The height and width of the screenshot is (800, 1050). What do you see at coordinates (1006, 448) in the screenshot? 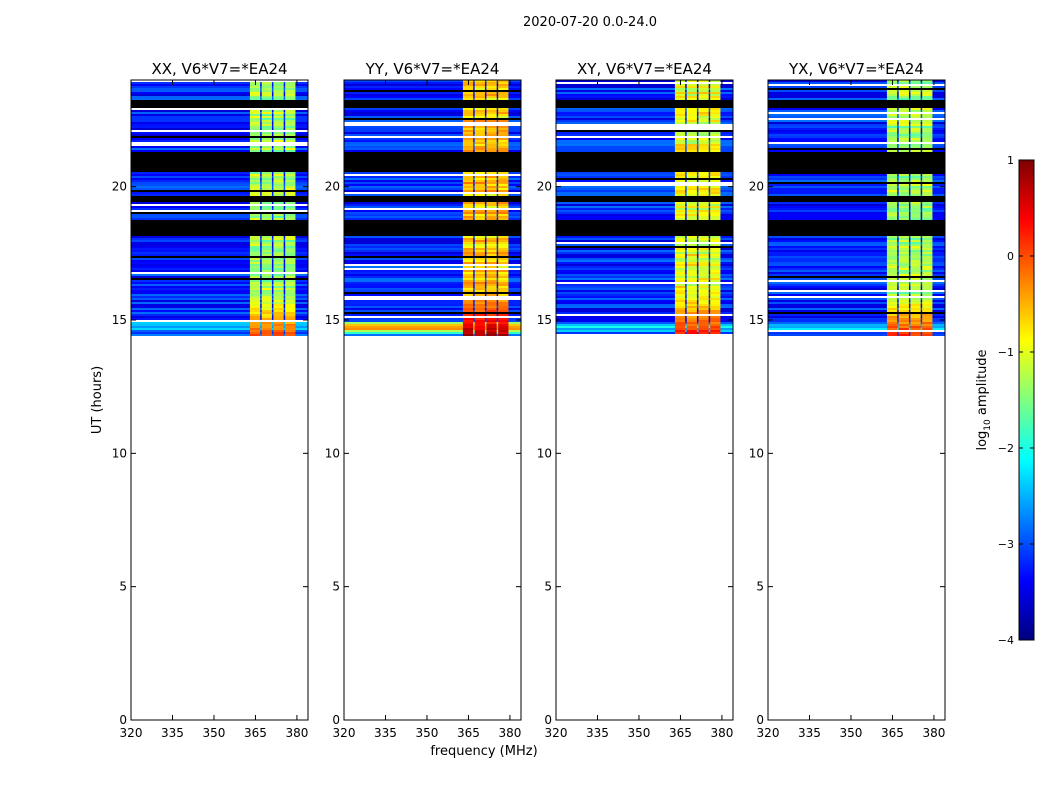
I see `colorbar-tick-label: −2` at bounding box center [1006, 448].